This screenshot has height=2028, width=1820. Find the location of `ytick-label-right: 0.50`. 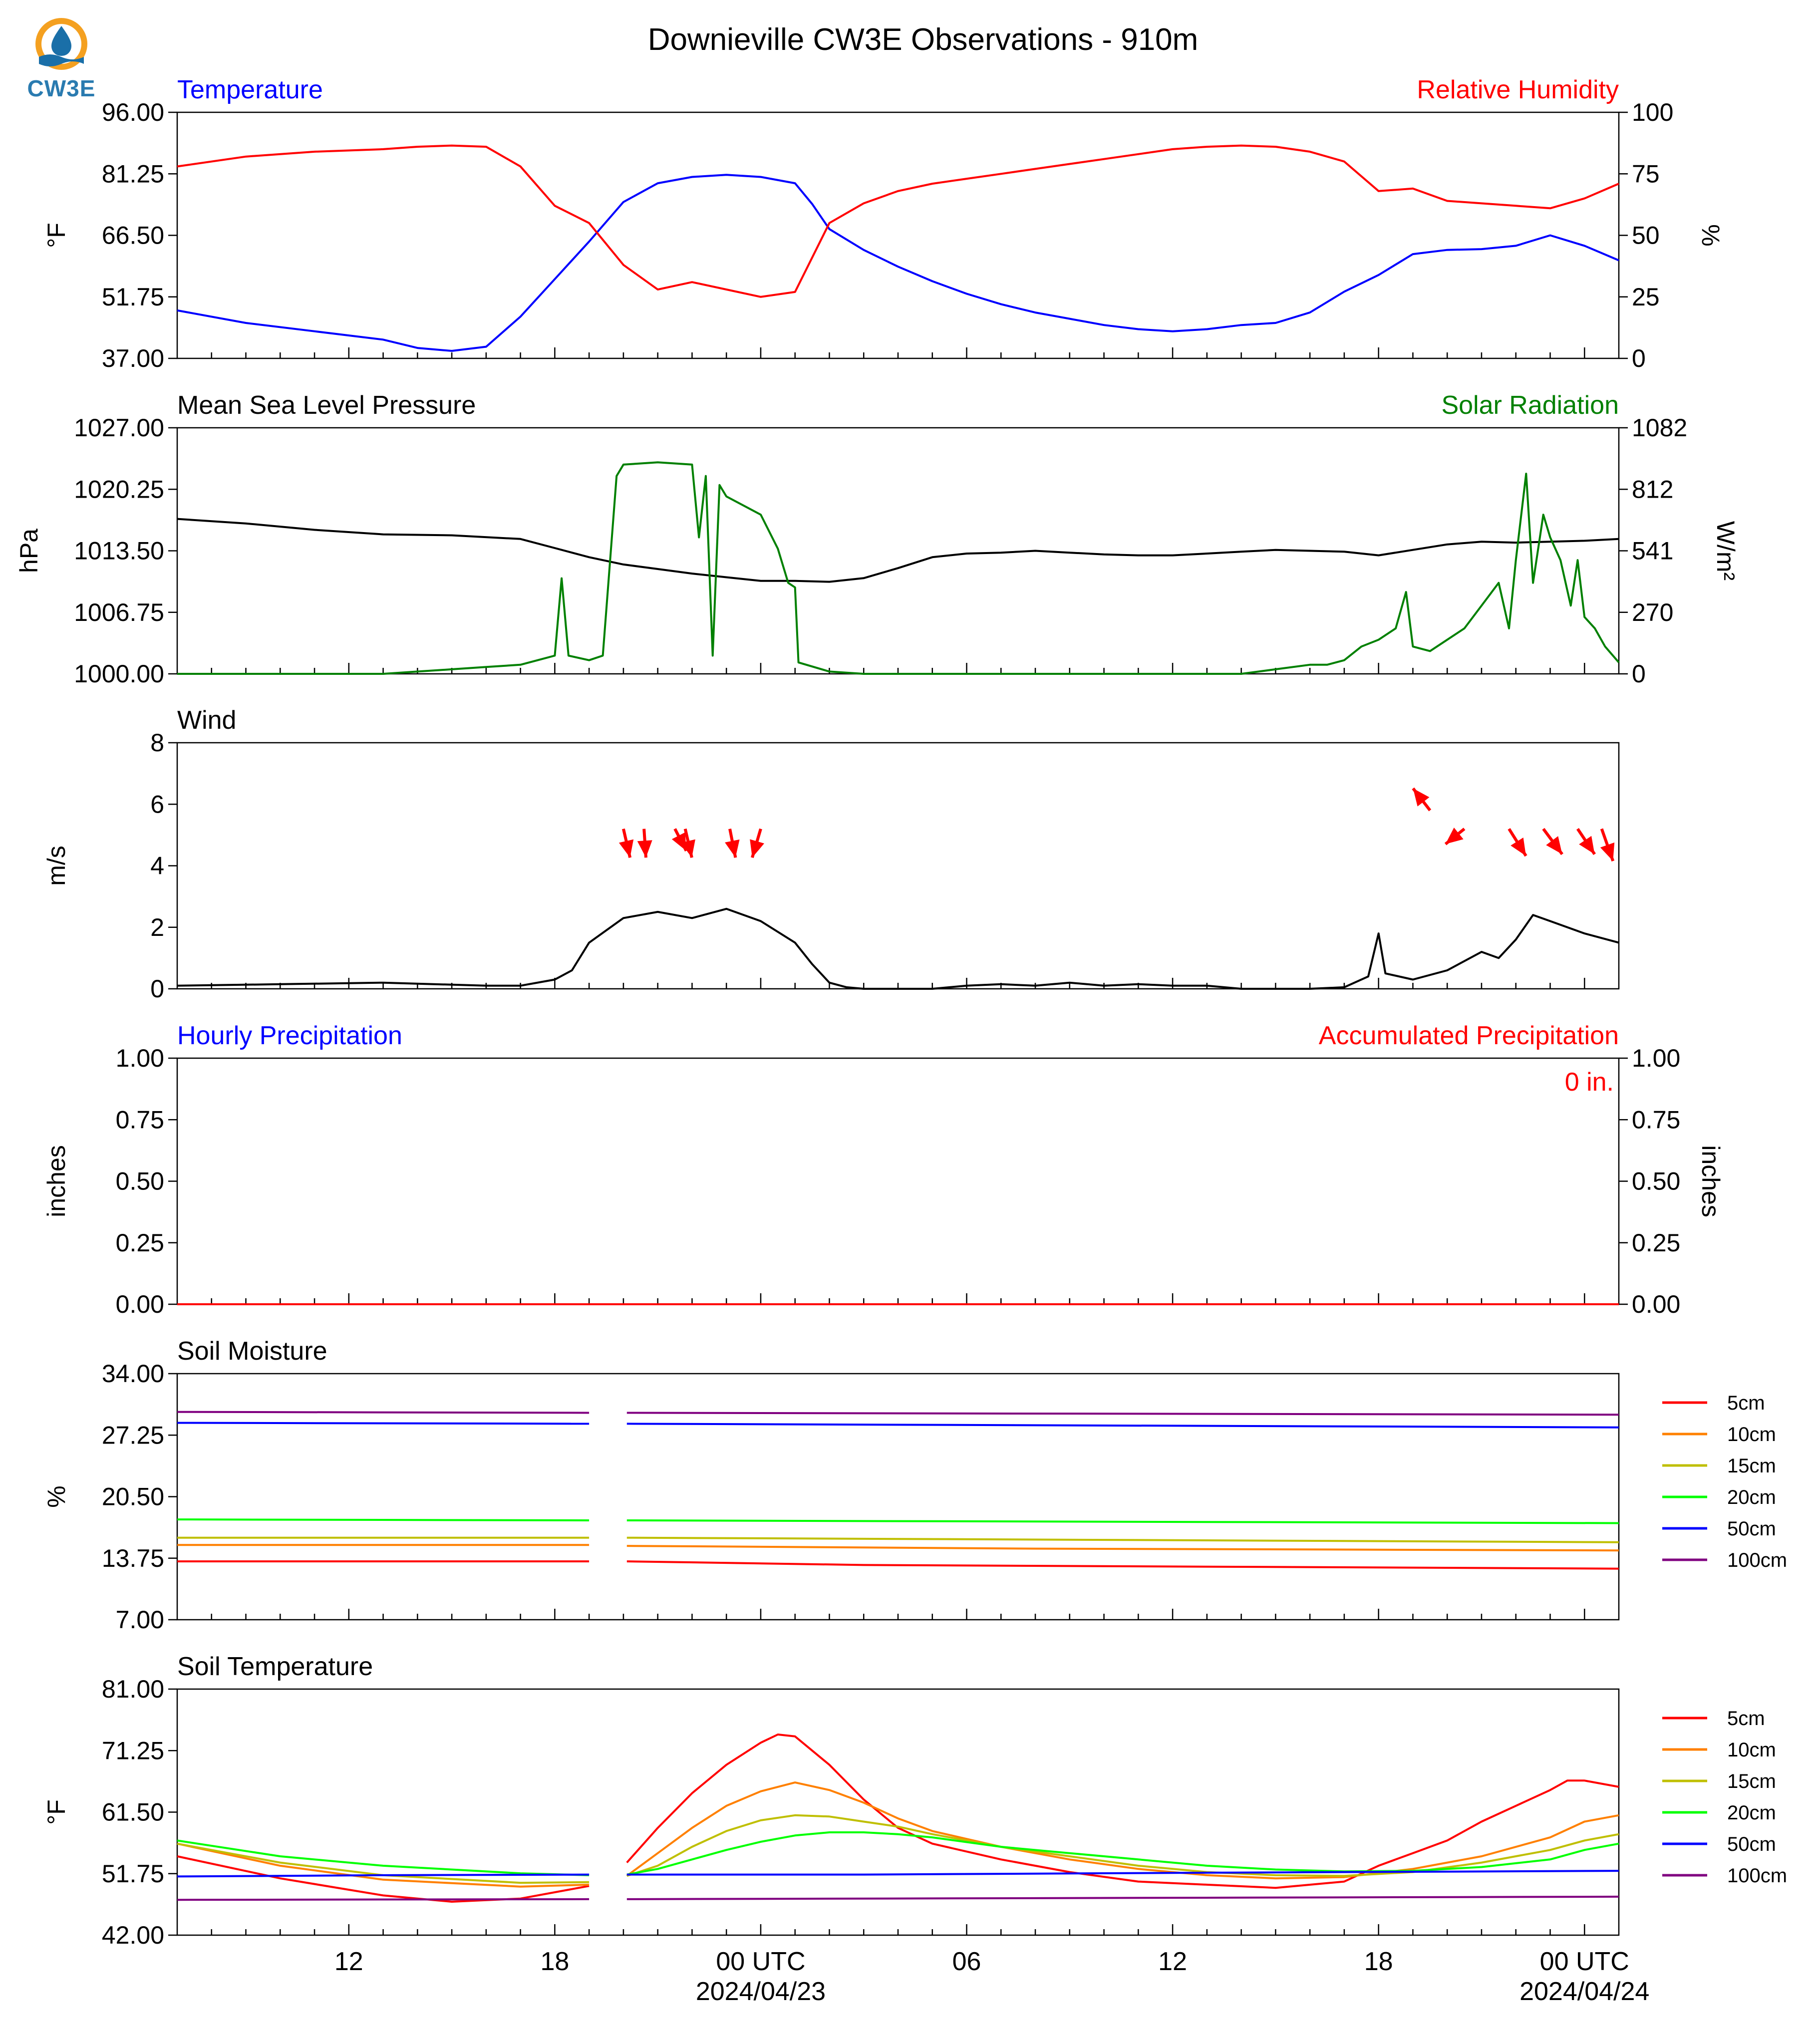

ytick-label-right: 0.50 is located at coordinates (1656, 1181).